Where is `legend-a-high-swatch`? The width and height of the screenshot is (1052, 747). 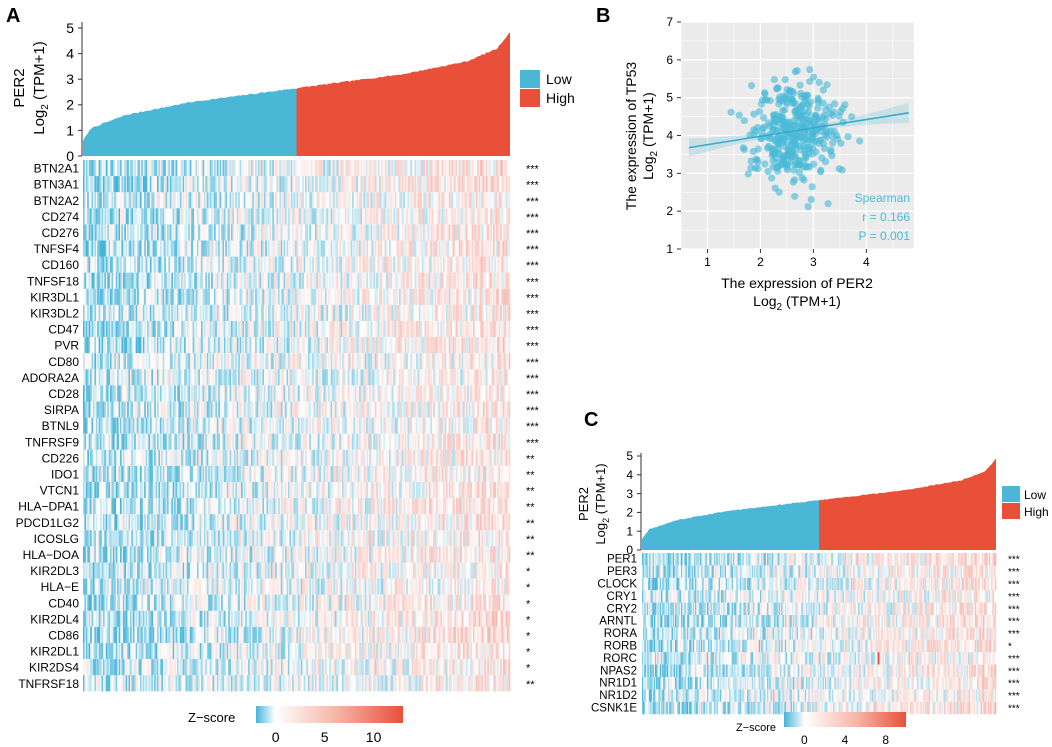 legend-a-high-swatch is located at coordinates (530, 98).